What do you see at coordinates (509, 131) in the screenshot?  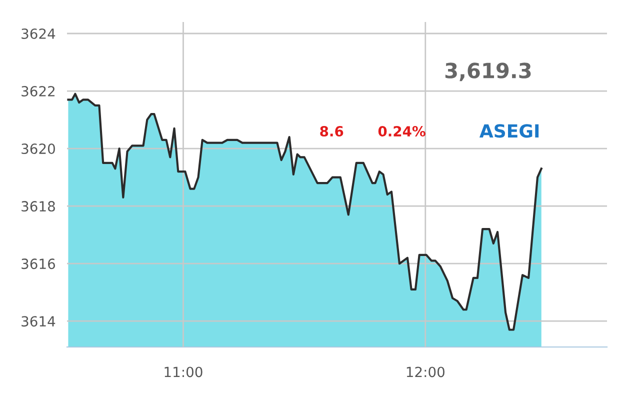 I see `annotation: ASEGI` at bounding box center [509, 131].